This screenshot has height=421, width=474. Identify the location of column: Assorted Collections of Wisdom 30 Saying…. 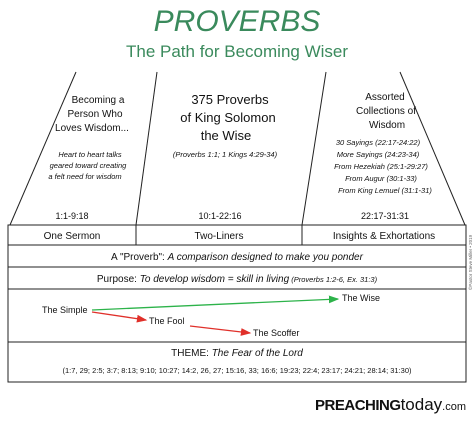
(383, 156).